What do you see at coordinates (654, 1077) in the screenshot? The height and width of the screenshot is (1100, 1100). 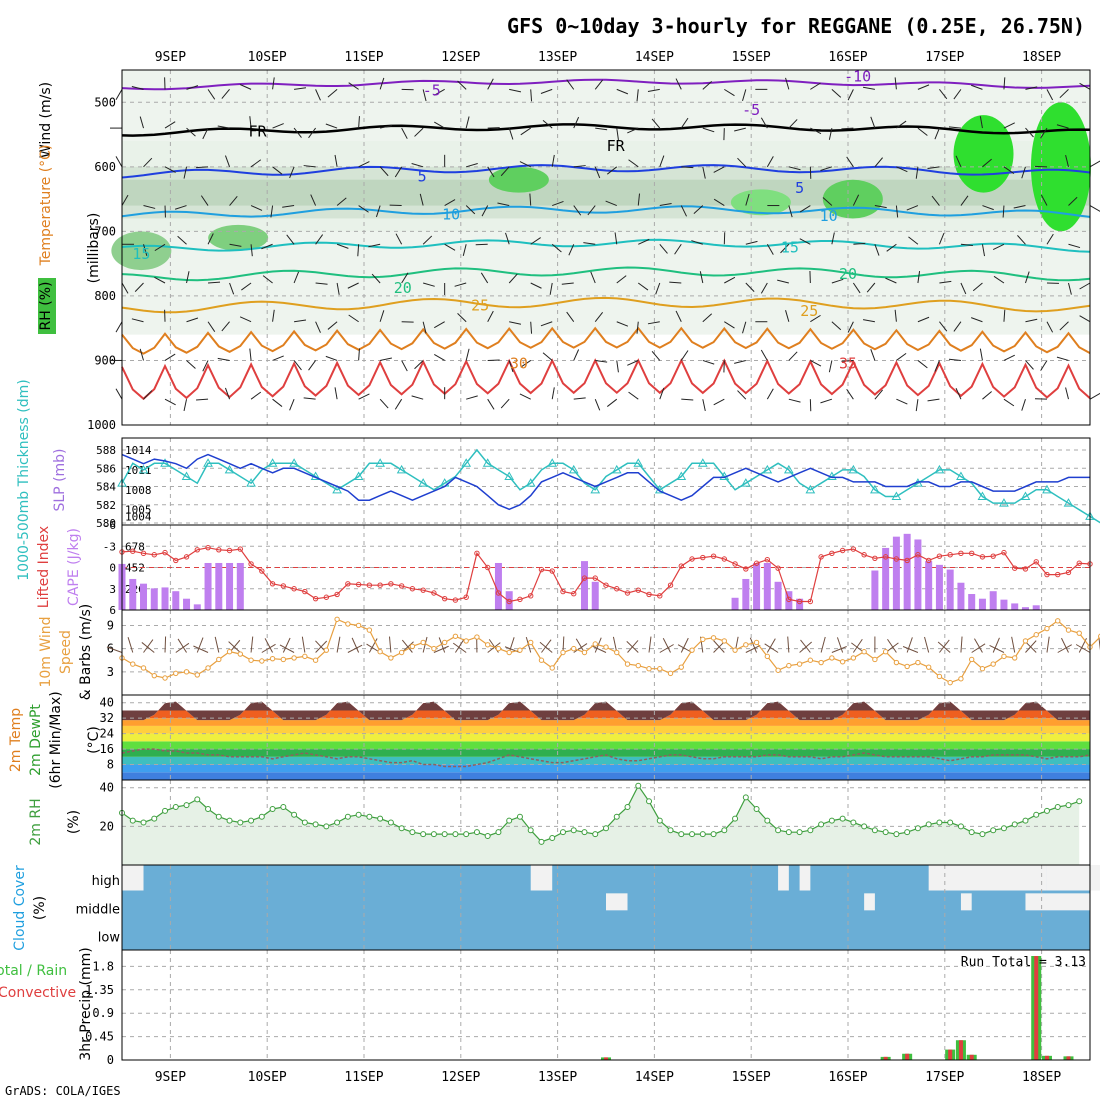 I see `time-label-bottom: 14SEP` at bounding box center [654, 1077].